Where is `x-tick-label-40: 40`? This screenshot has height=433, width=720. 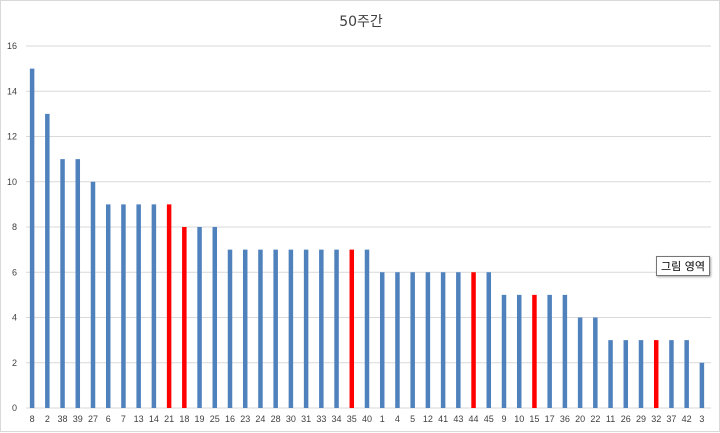
x-tick-label-40: 40 is located at coordinates (367, 419).